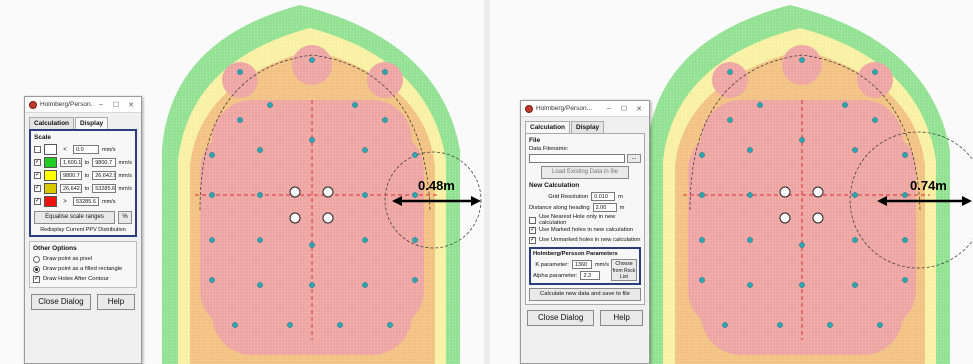  I want to click on scale-from-input: 1,600.10, so click(71, 162).